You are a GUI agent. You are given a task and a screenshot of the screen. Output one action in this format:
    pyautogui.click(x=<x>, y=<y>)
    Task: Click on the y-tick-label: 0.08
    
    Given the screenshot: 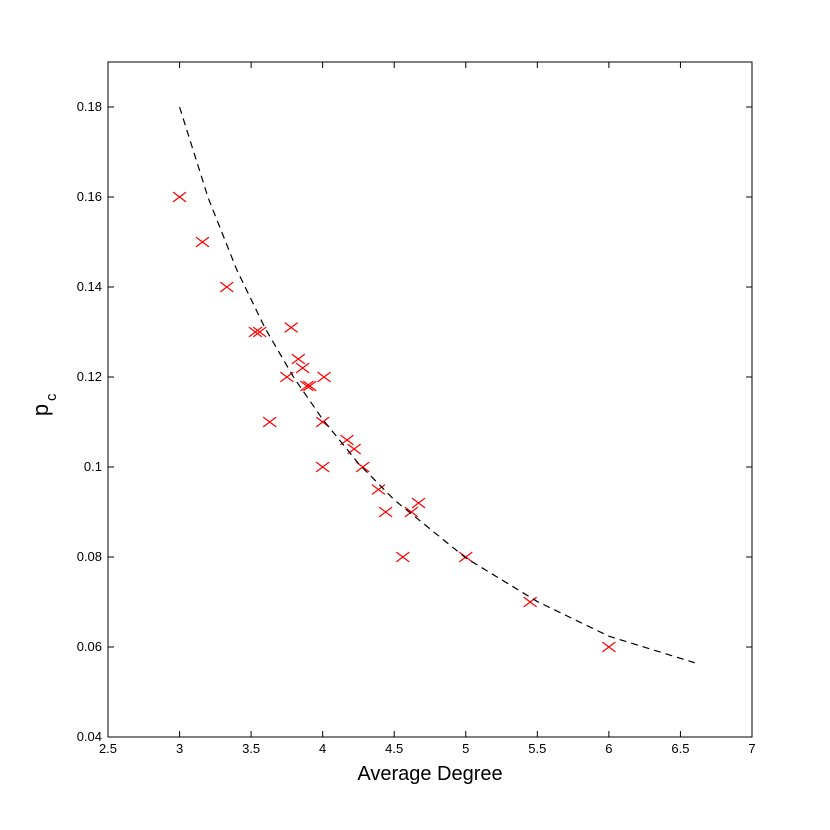 What is the action you would take?
    pyautogui.click(x=89, y=556)
    